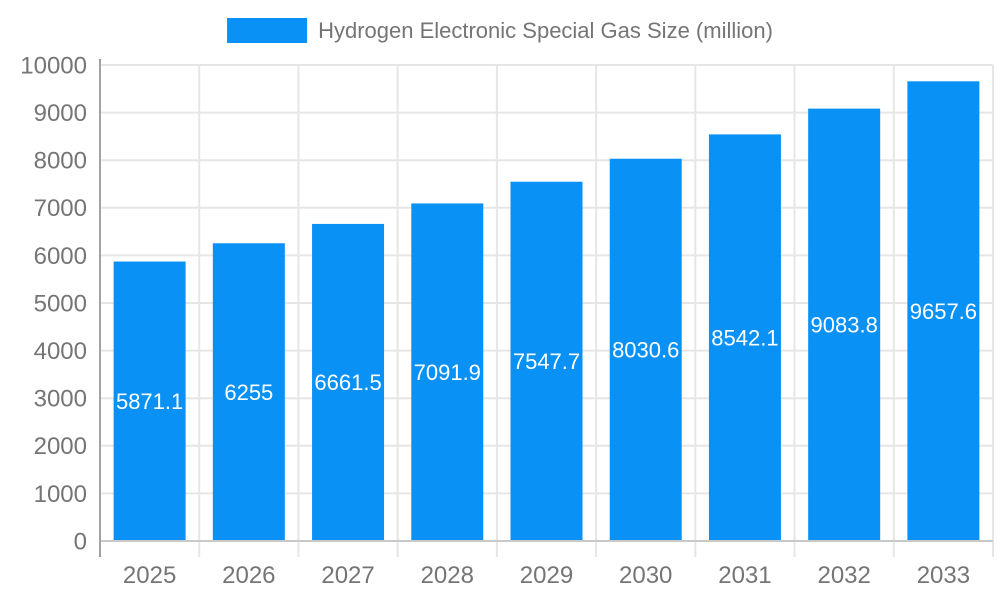 The height and width of the screenshot is (600, 1000). Describe the element at coordinates (60, 161) in the screenshot. I see `y-axis-tick-label: 8000` at that location.